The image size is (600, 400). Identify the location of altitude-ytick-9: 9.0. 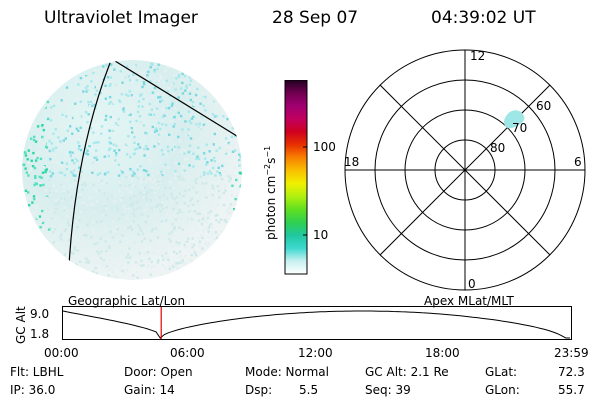
(40, 314).